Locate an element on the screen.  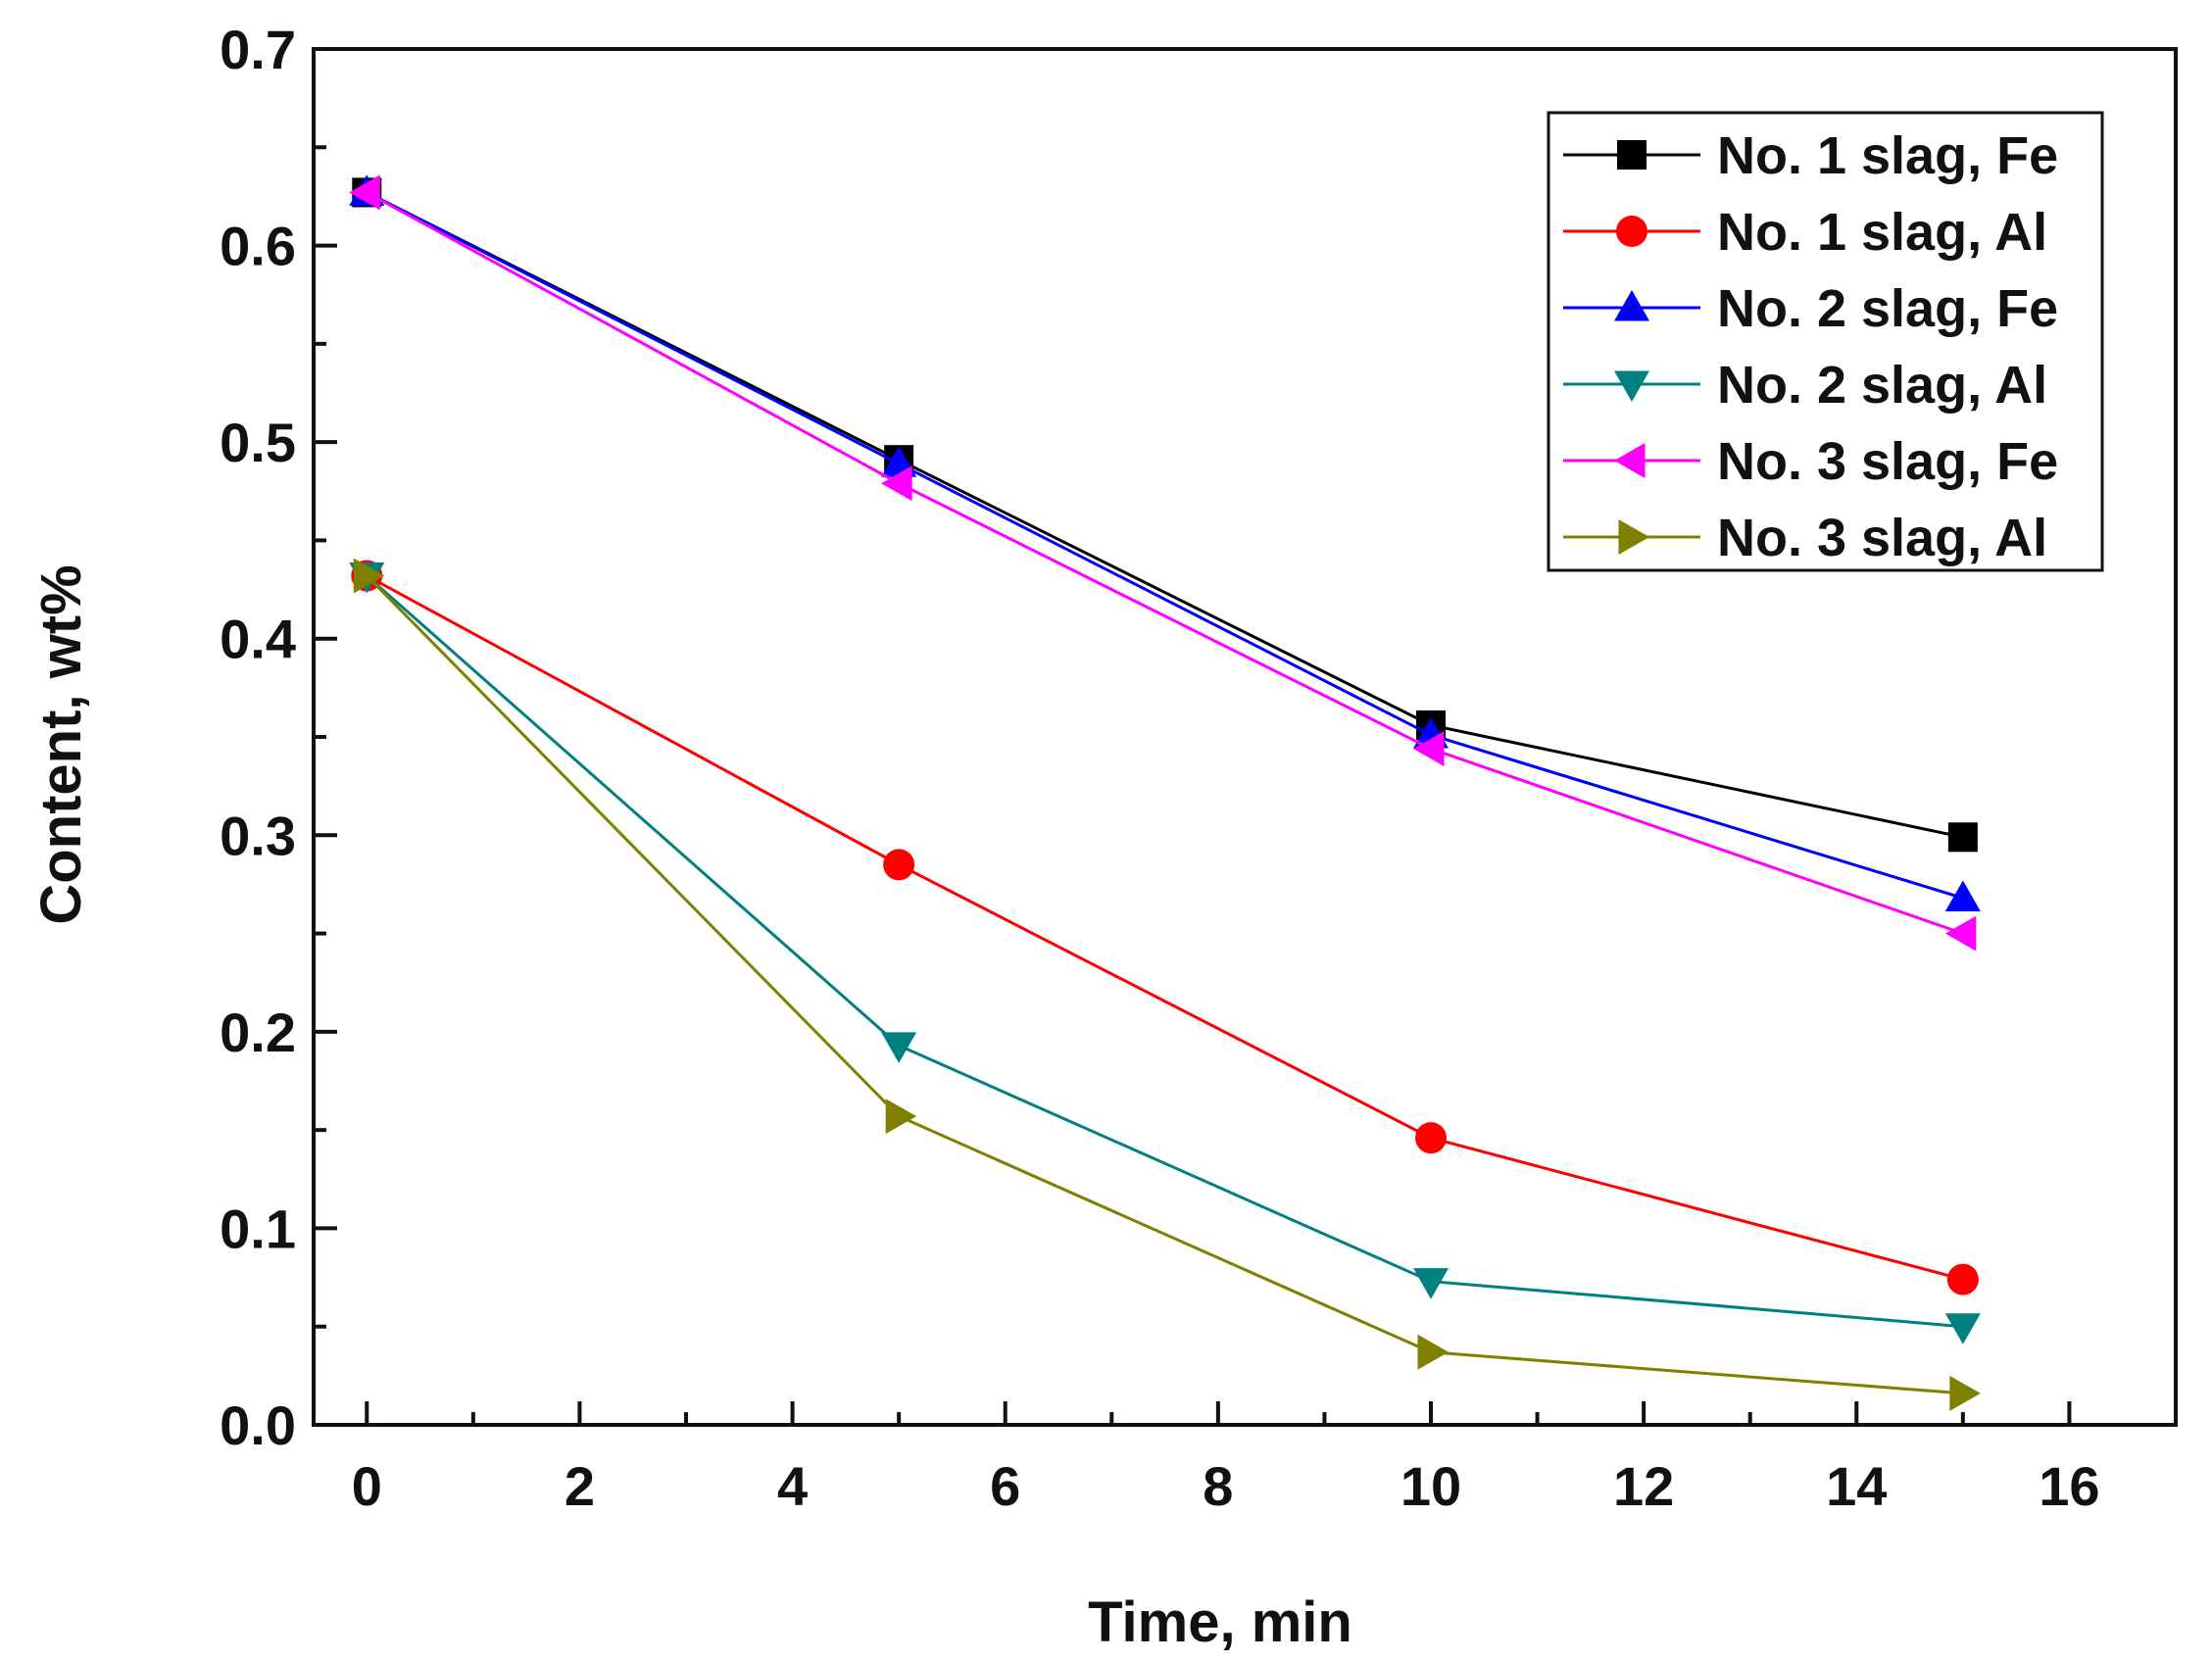
y-tick-label: 0.4 is located at coordinates (258, 639).